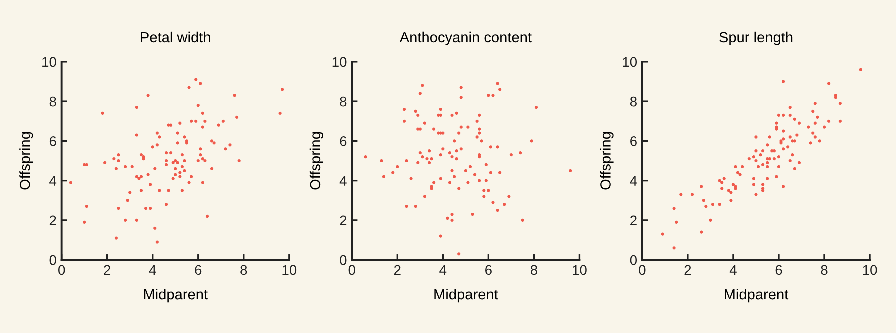 Image resolution: width=896 pixels, height=333 pixels. Describe the element at coordinates (466, 39) in the screenshot. I see `chart-title: Anthocyanin content` at that location.